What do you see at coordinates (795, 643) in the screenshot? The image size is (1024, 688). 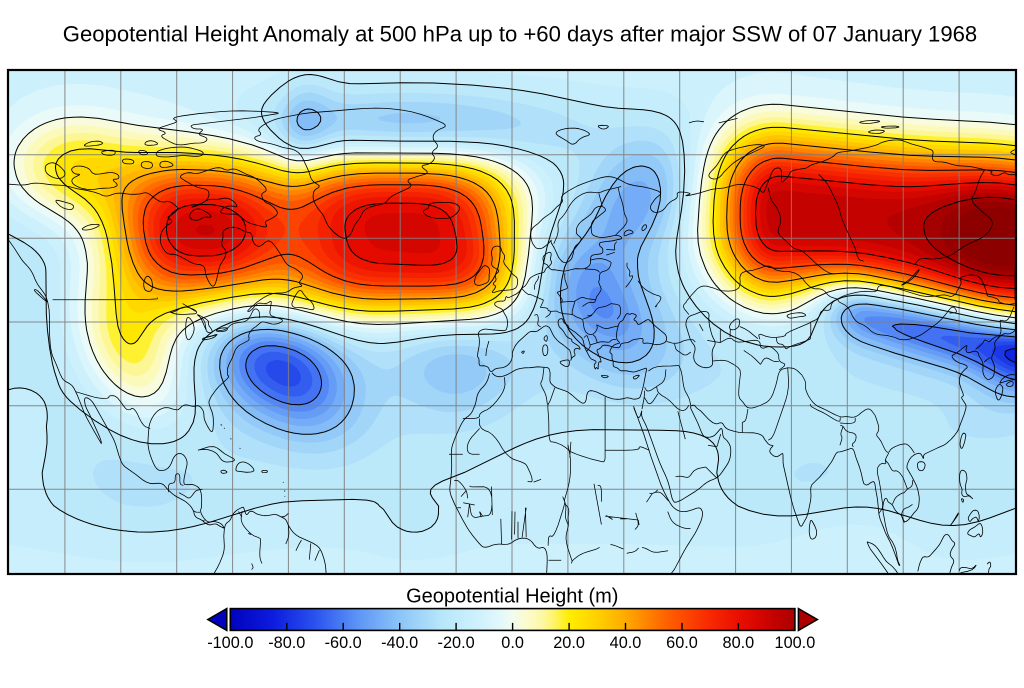 I see `svg-text: 100.0` at bounding box center [795, 643].